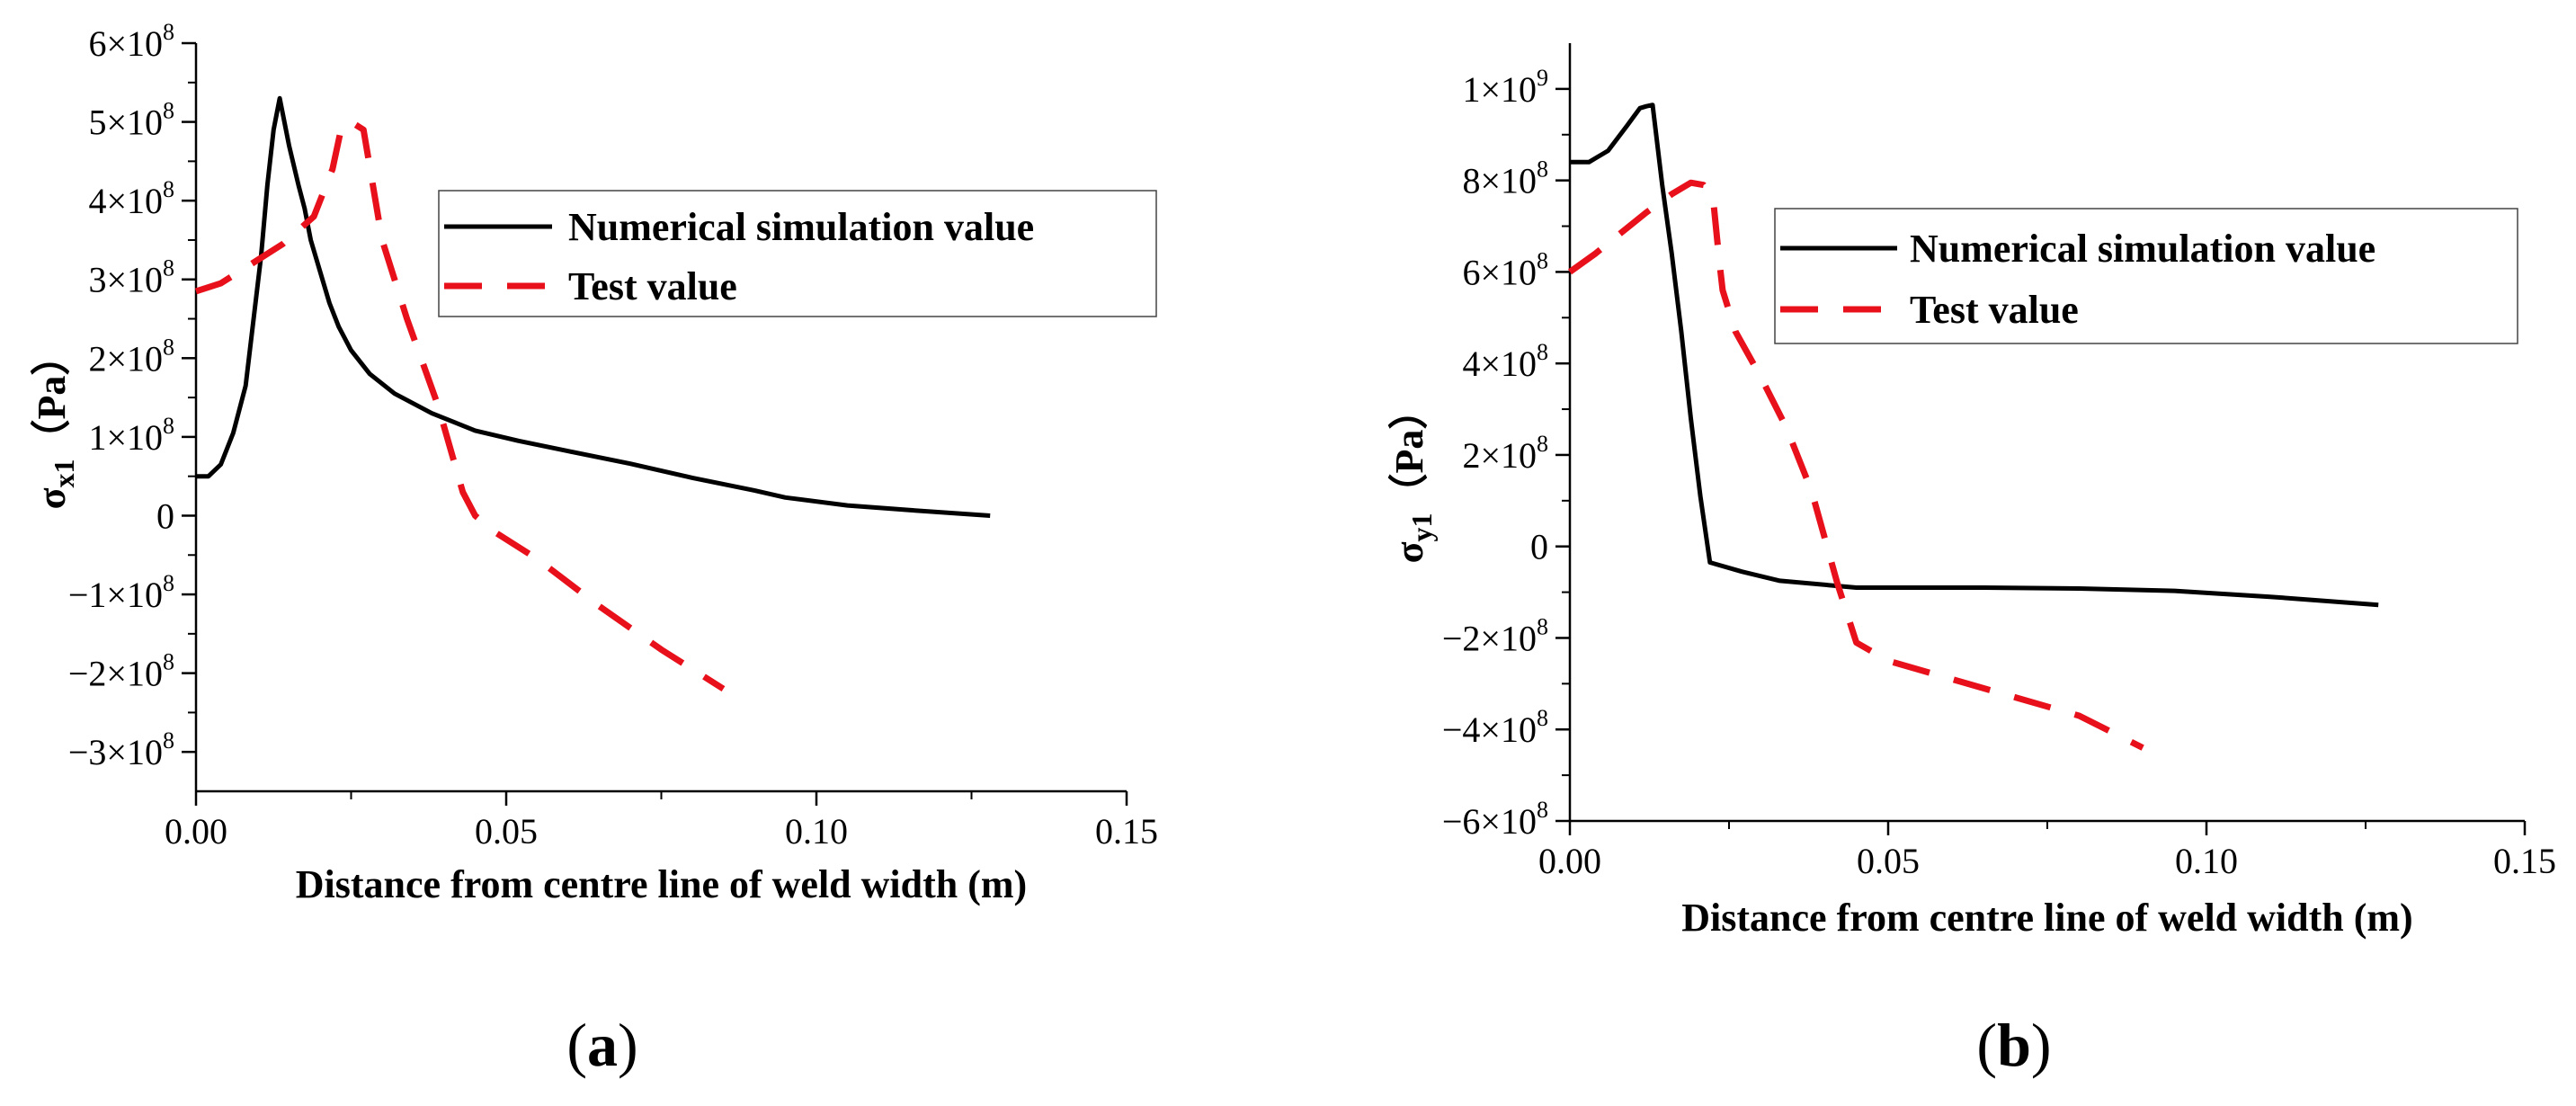 This screenshot has width=2576, height=1106. Describe the element at coordinates (1505, 87) in the screenshot. I see `y-tick-label: 1×10⁹` at that location.